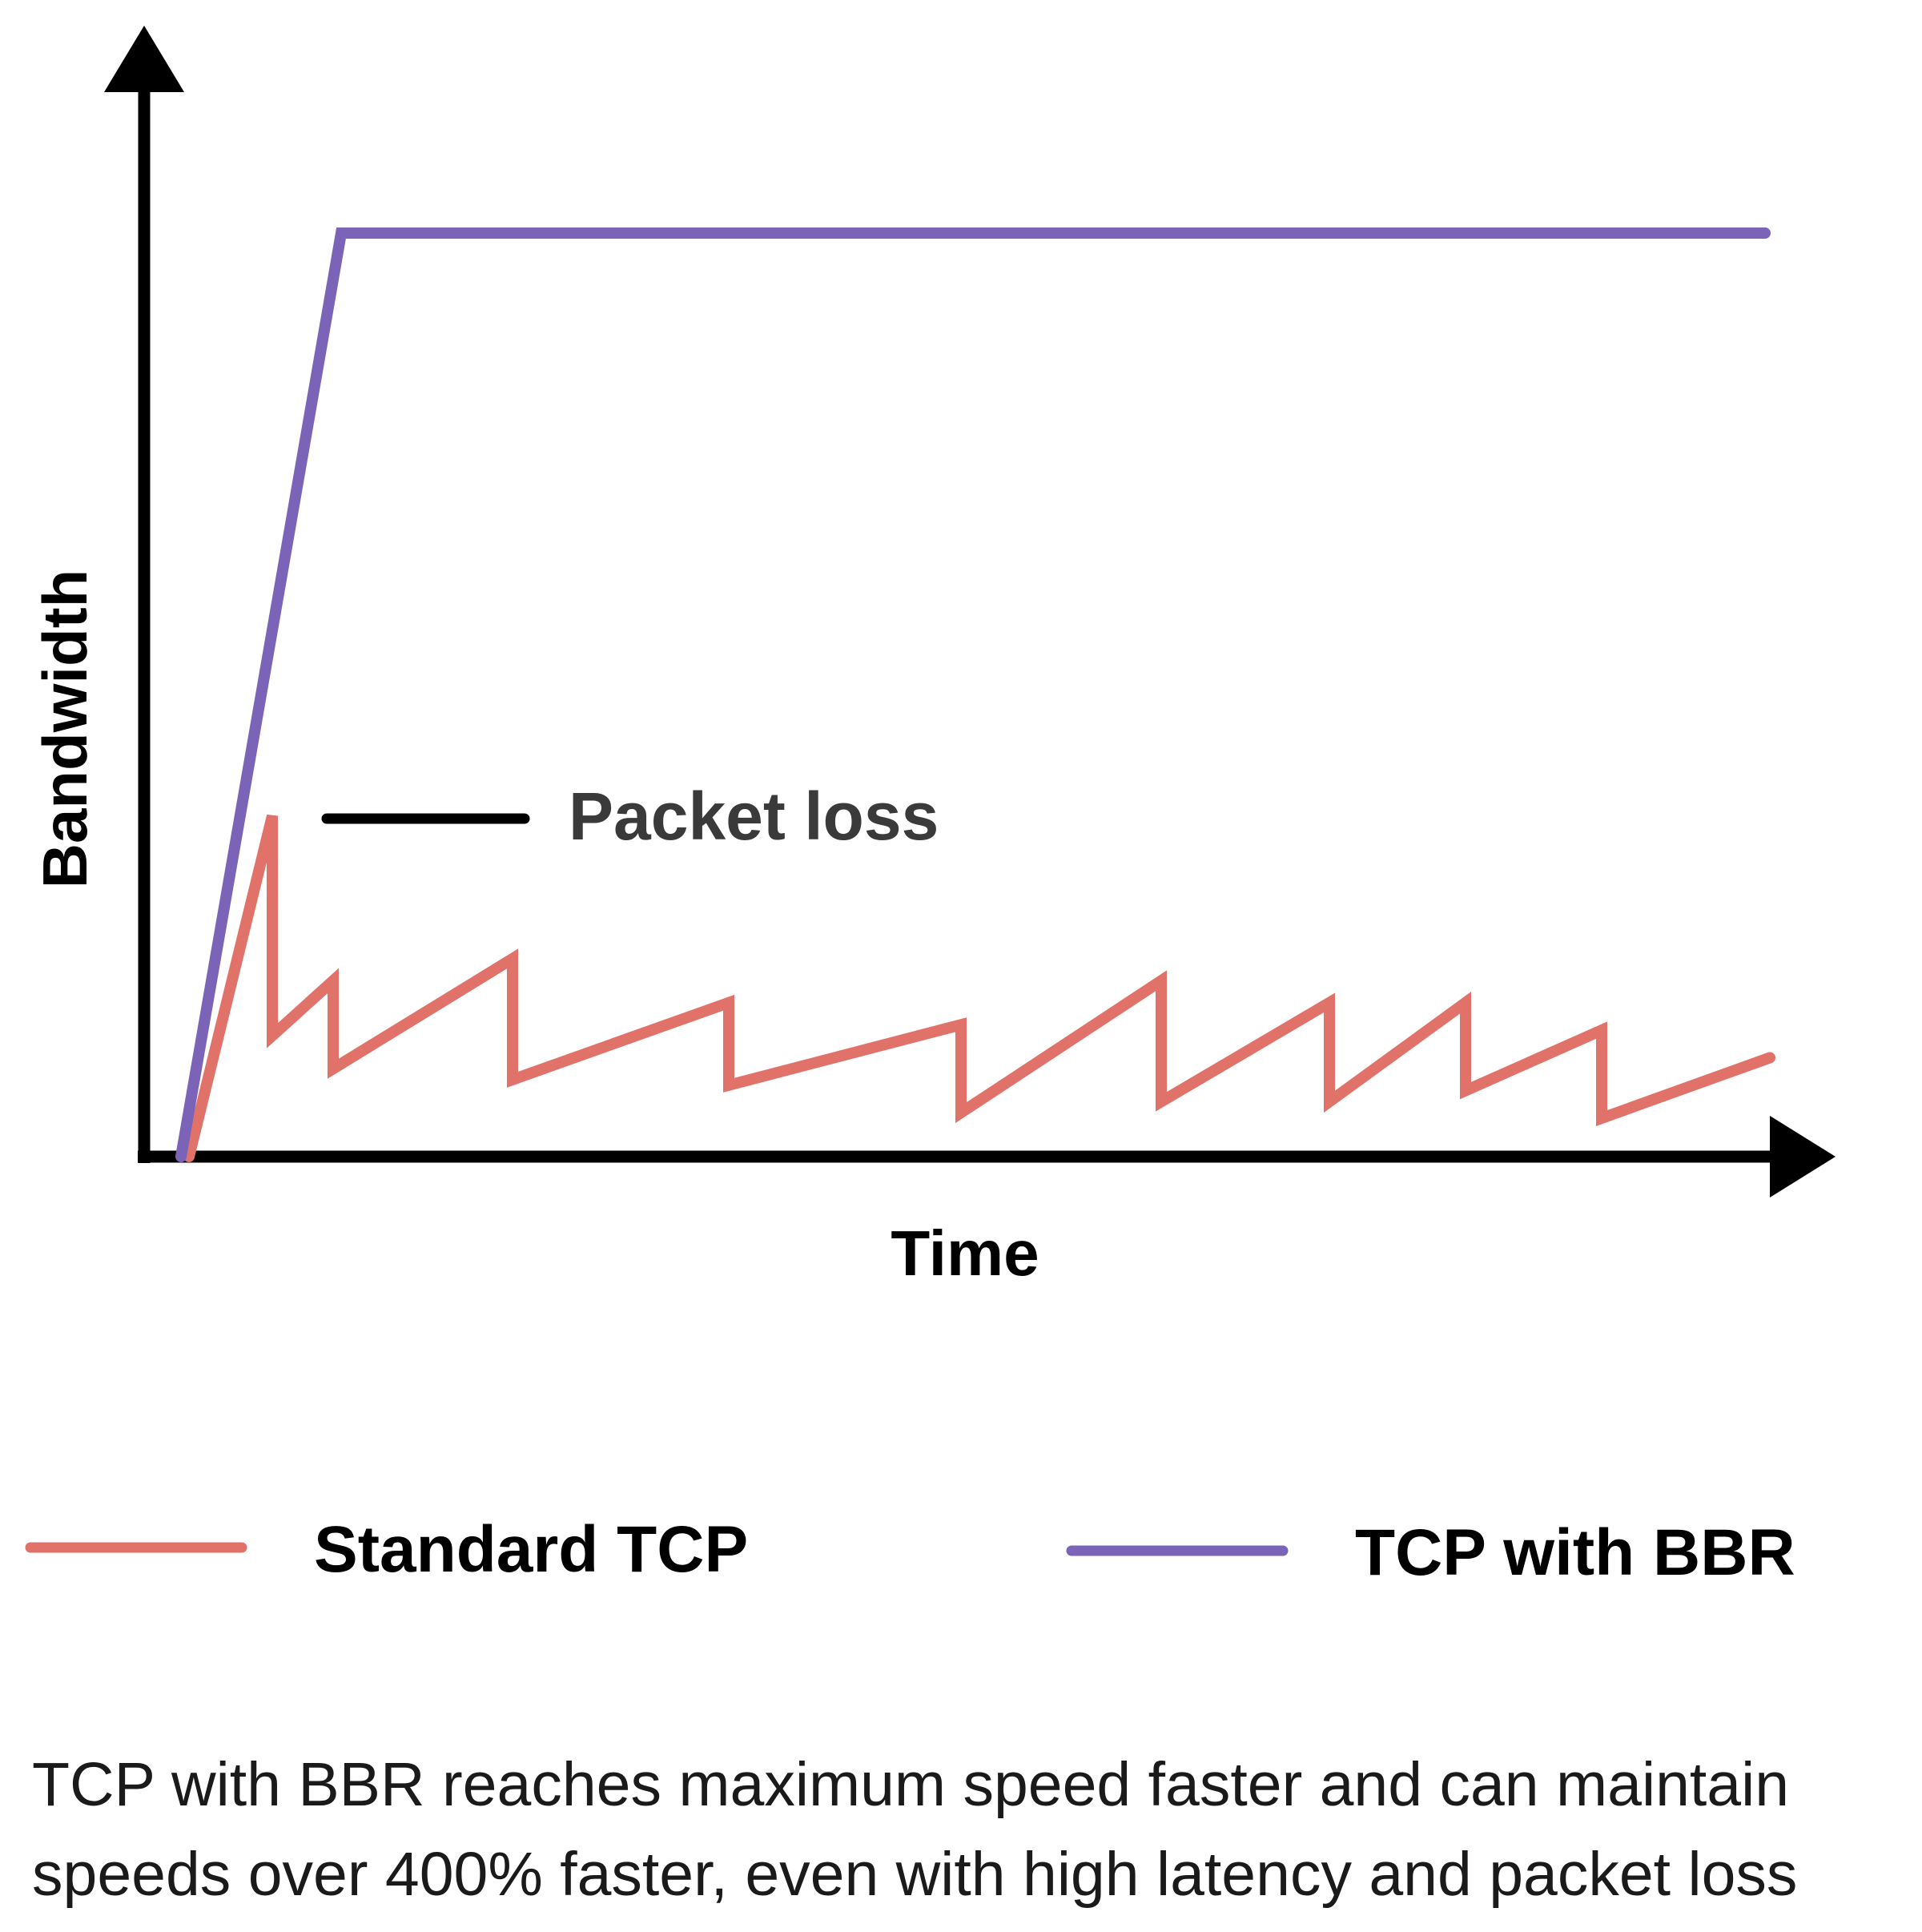 The width and height of the screenshot is (1922, 1932). I want to click on legend-label-tcp-with-bbr: TCP with BBR, so click(1575, 1552).